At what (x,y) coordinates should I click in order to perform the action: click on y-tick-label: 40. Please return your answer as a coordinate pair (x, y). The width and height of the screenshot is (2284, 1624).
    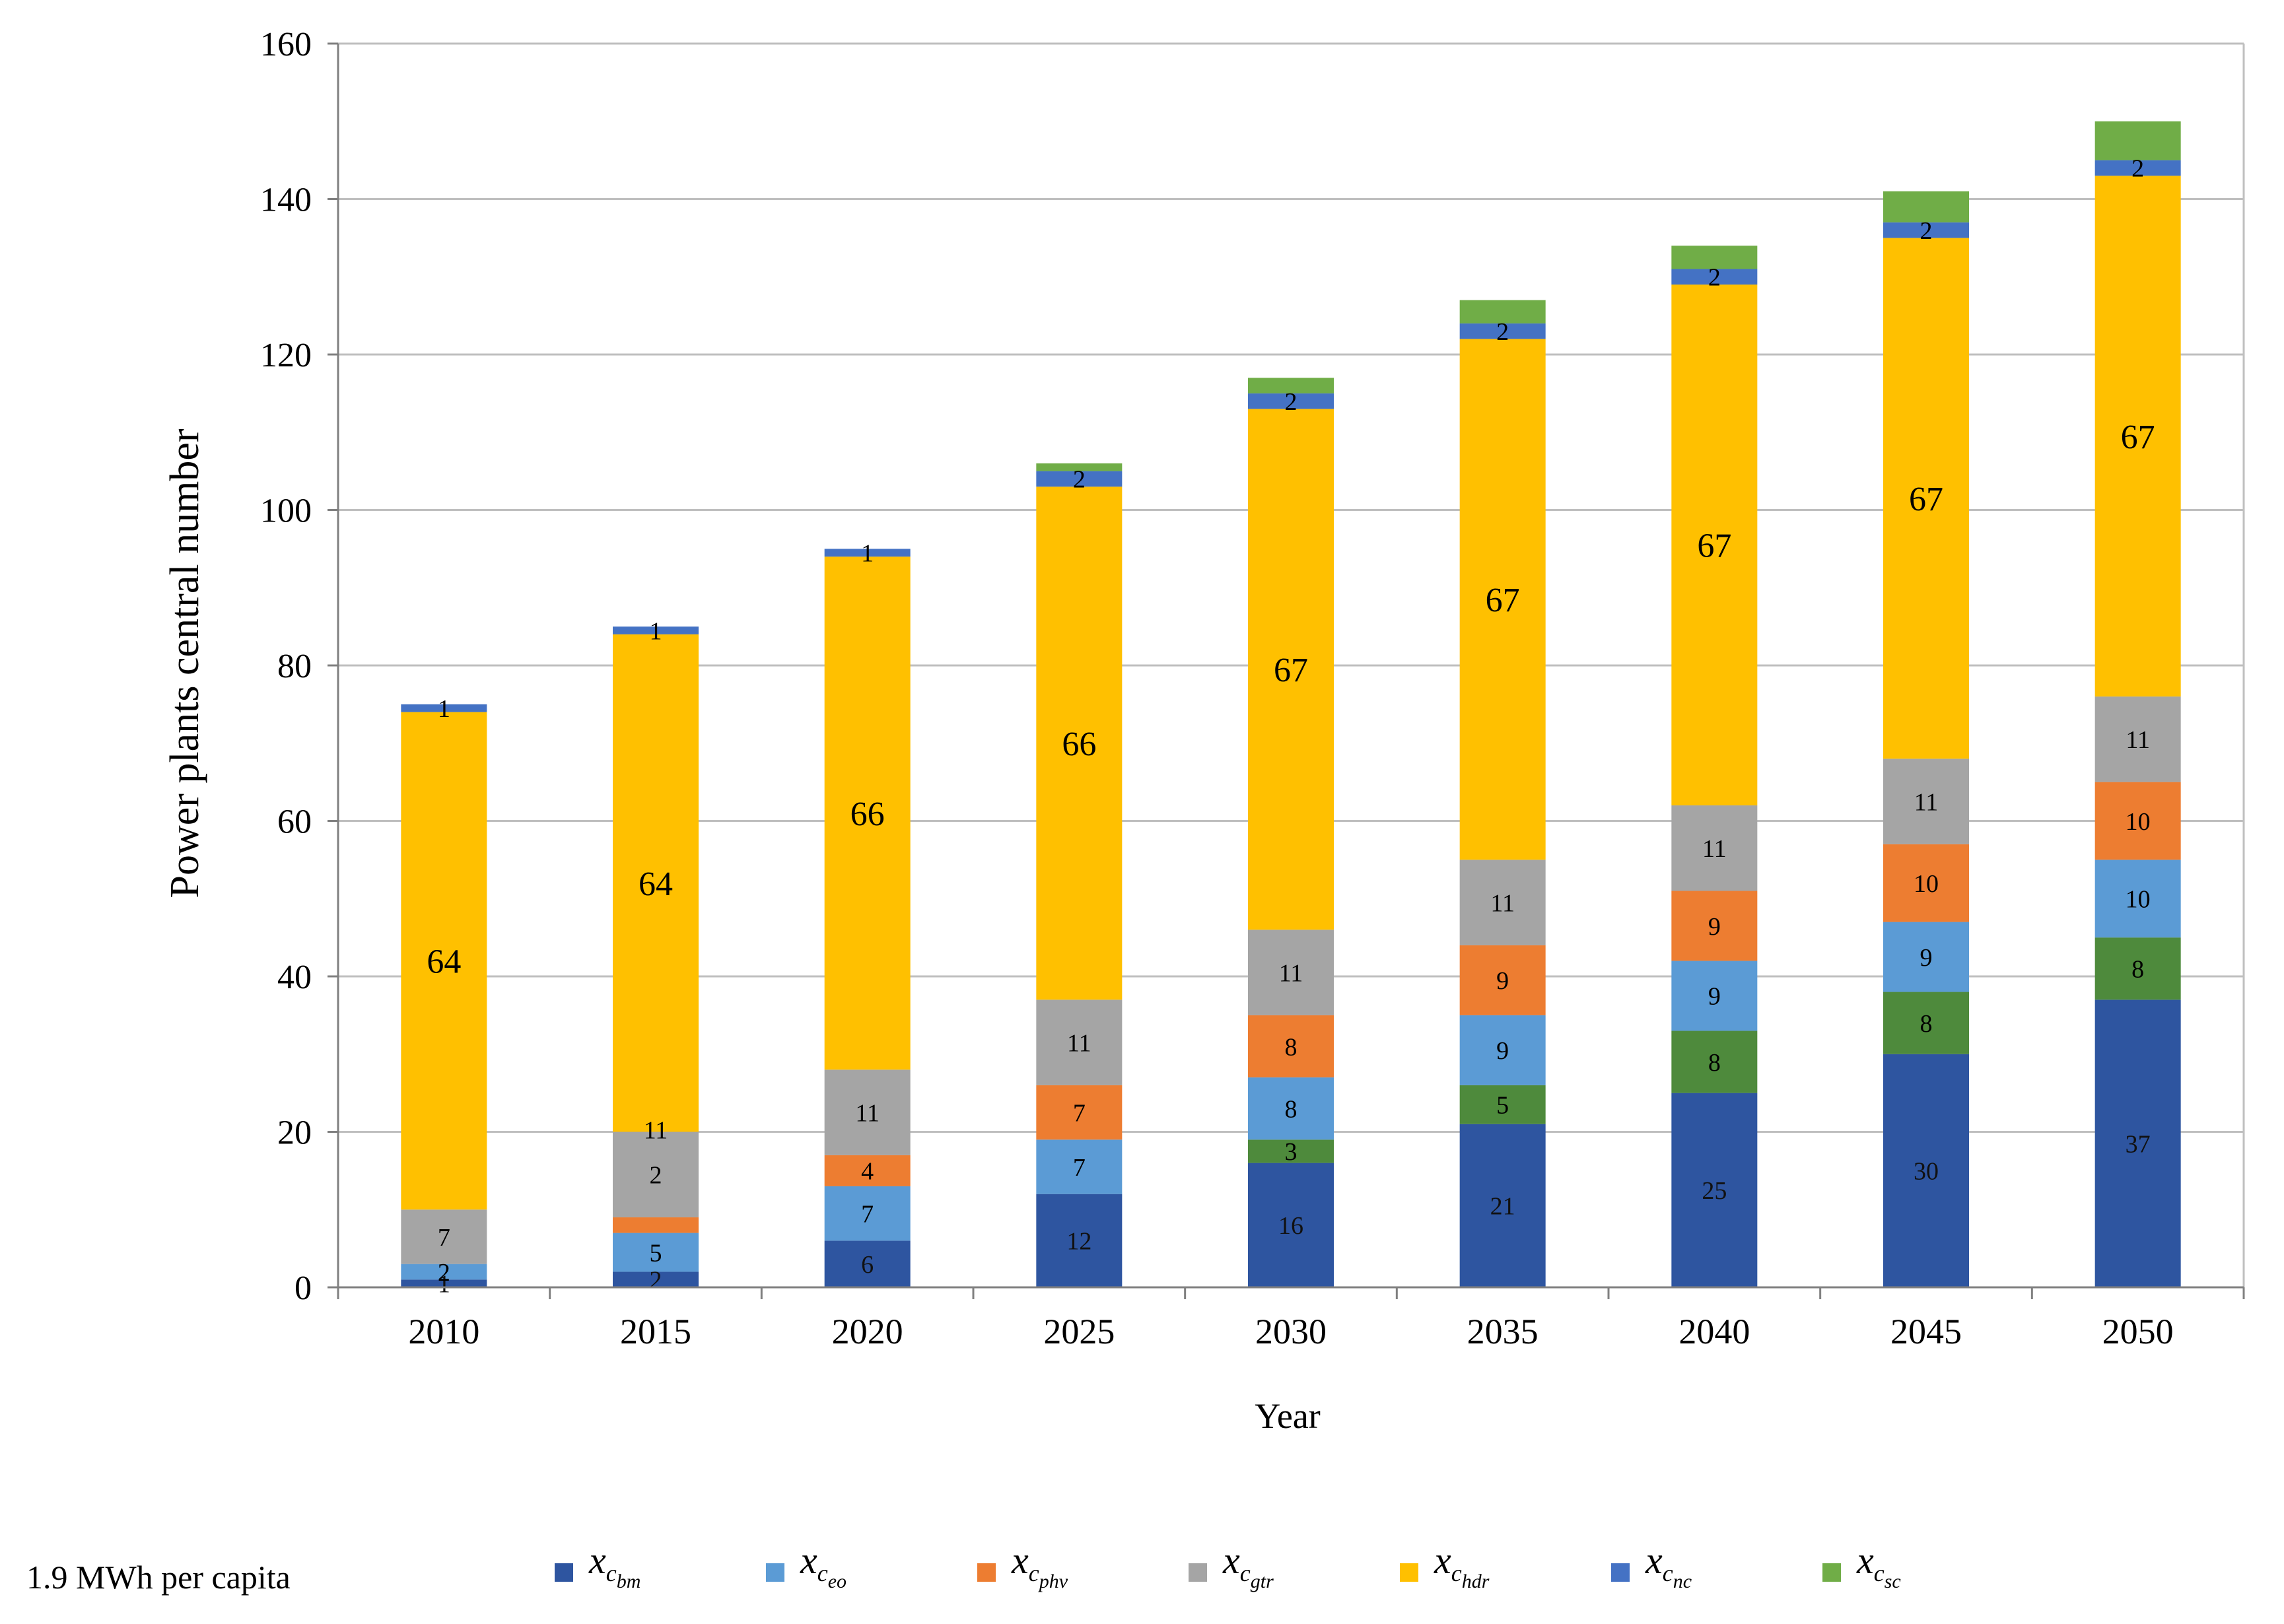
    Looking at the image, I should click on (294, 977).